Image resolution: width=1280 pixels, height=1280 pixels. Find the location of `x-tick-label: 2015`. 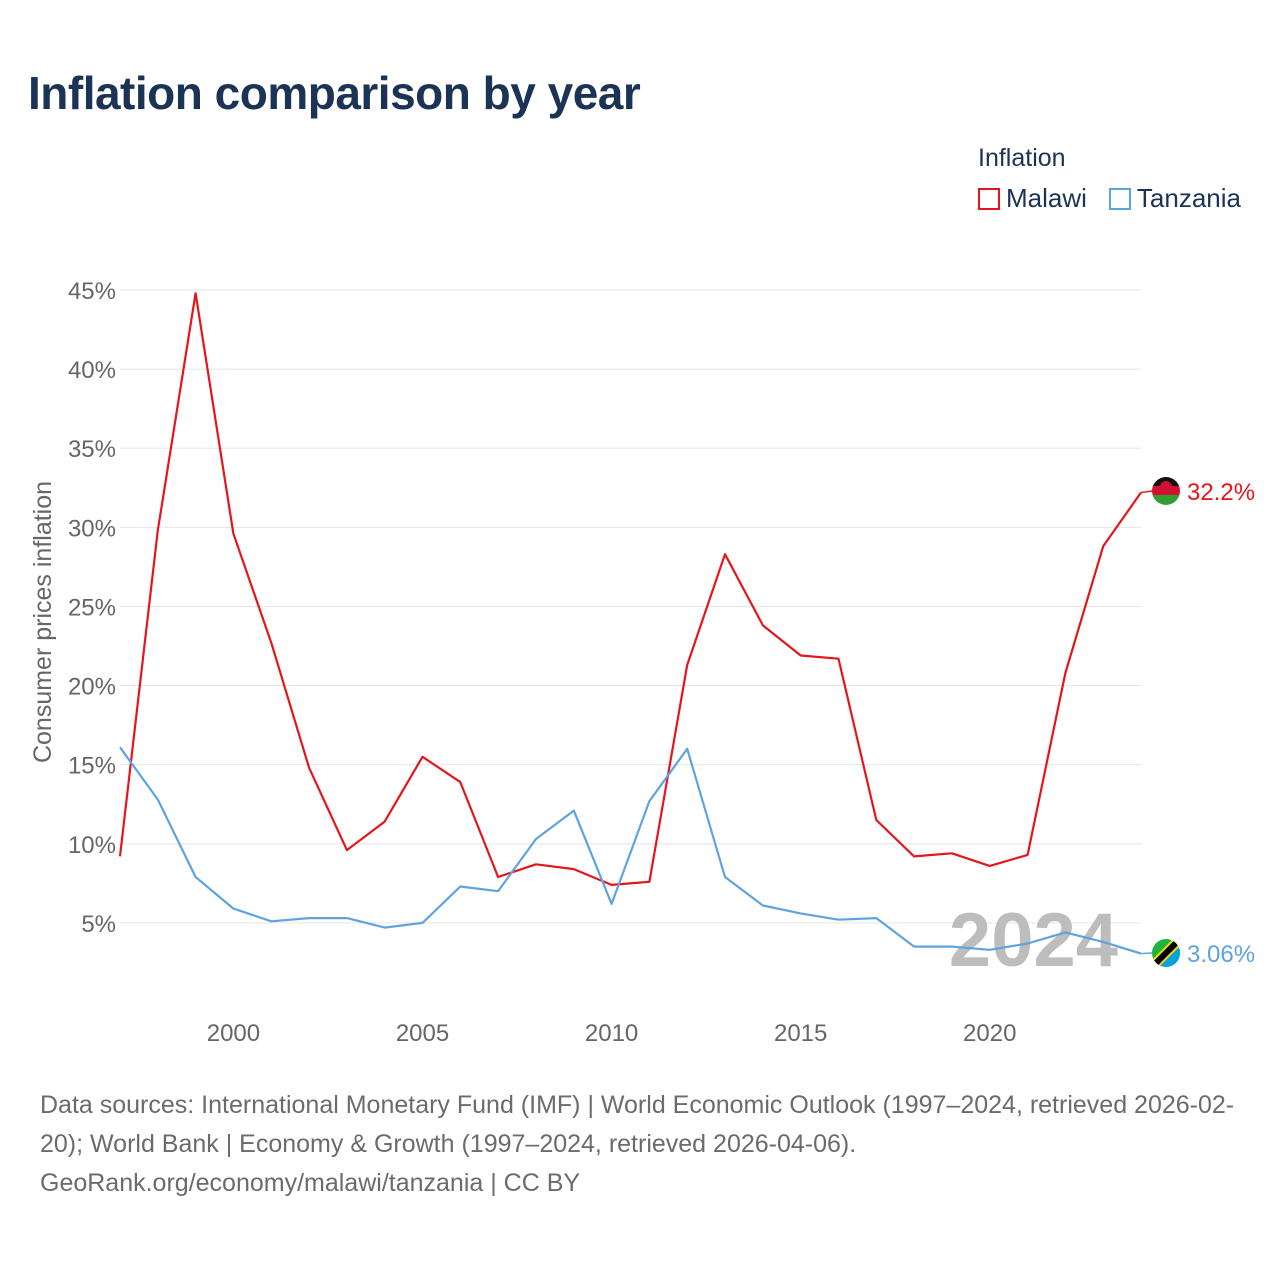

x-tick-label: 2015 is located at coordinates (800, 1033).